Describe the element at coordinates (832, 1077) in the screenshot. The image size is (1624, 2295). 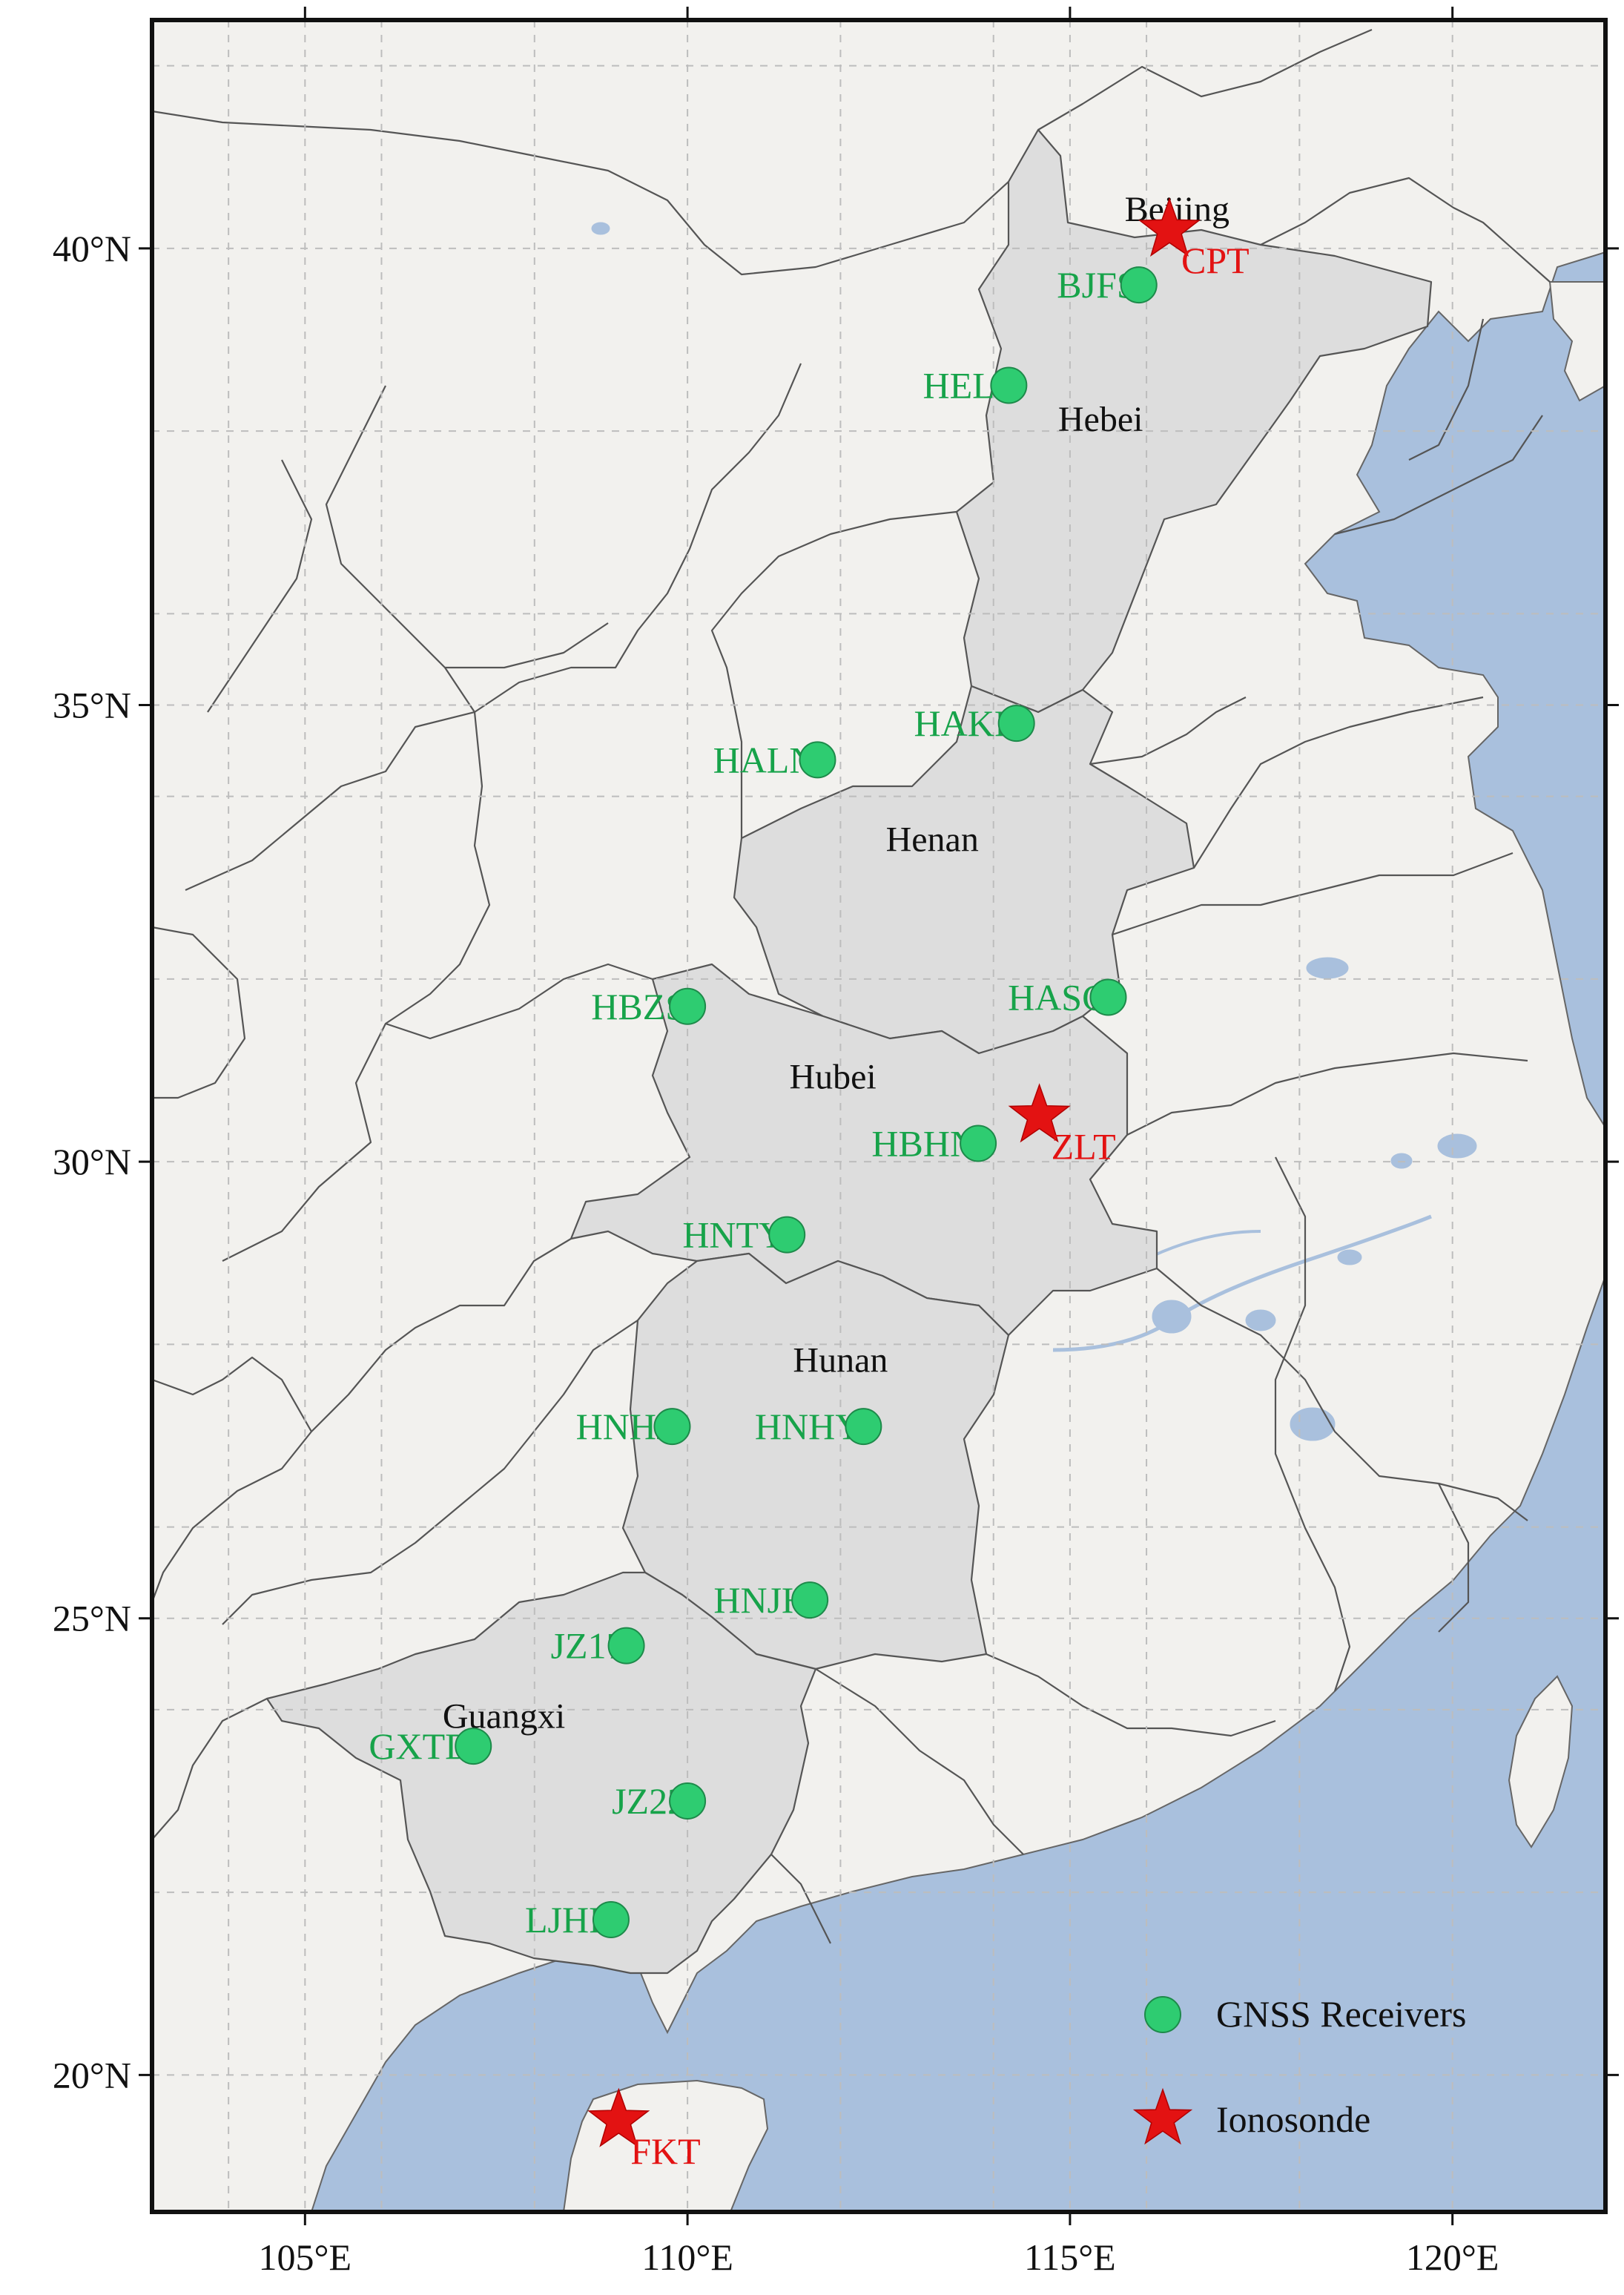
I see `province-label-hubei: Hubei` at that location.